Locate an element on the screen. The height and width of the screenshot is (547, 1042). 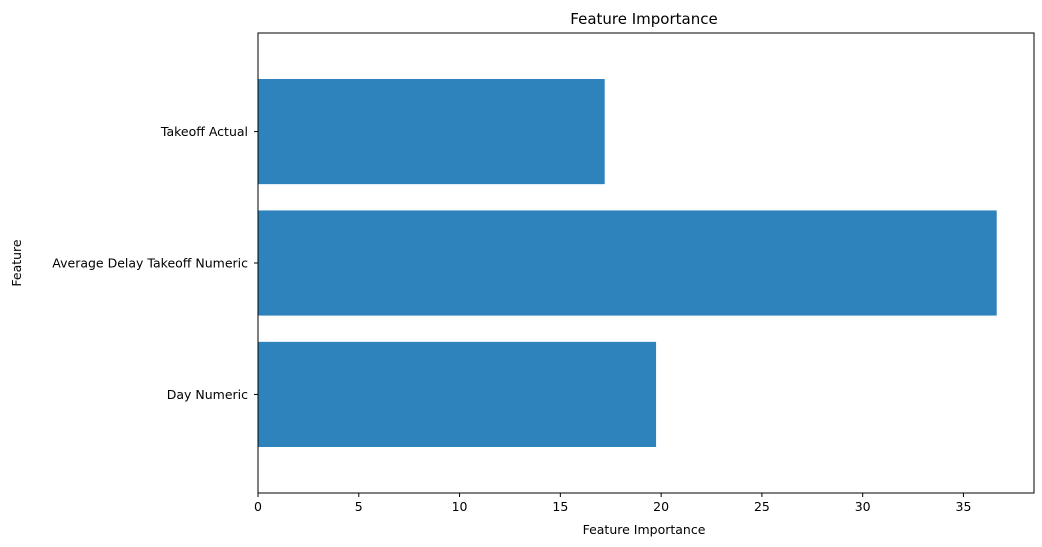
x-tick-label: 15 is located at coordinates (560, 506).